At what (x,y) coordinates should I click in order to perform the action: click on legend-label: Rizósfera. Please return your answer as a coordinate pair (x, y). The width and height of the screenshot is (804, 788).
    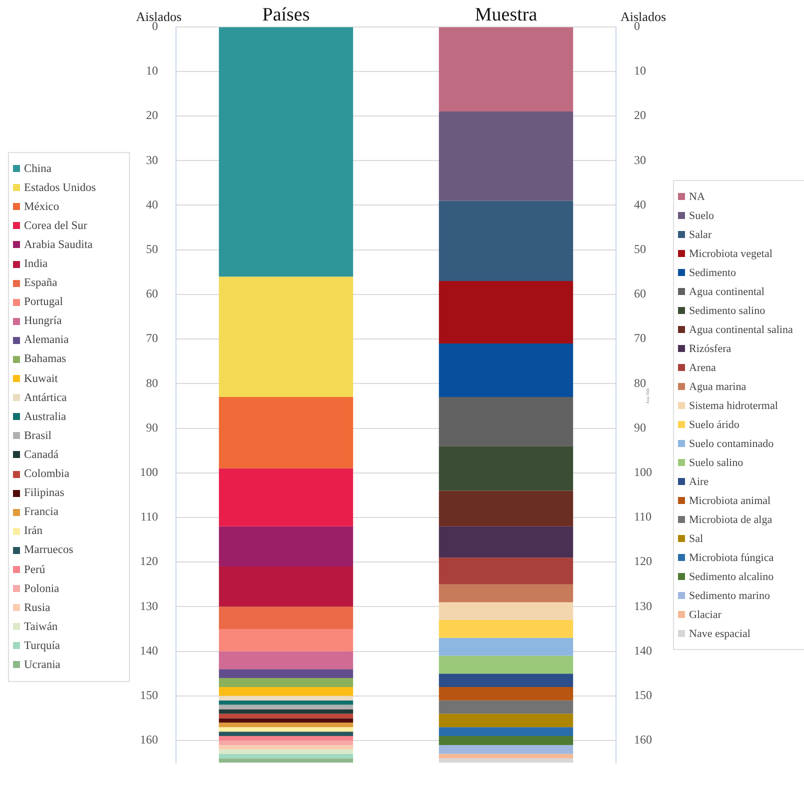
    Looking at the image, I should click on (710, 348).